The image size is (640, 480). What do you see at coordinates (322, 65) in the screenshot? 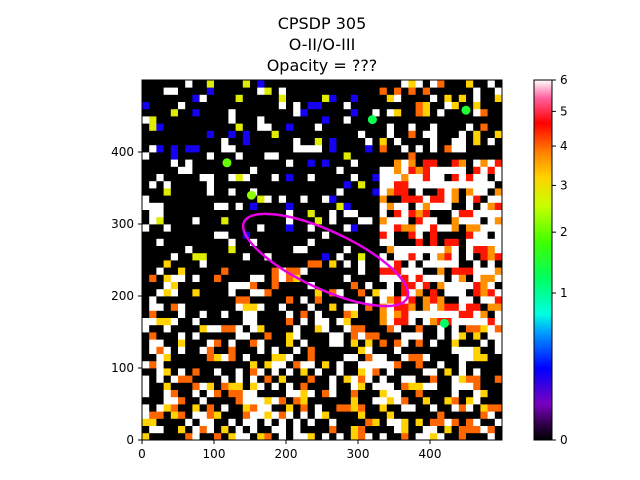
I see `title-line-3: Opacity = ???` at bounding box center [322, 65].